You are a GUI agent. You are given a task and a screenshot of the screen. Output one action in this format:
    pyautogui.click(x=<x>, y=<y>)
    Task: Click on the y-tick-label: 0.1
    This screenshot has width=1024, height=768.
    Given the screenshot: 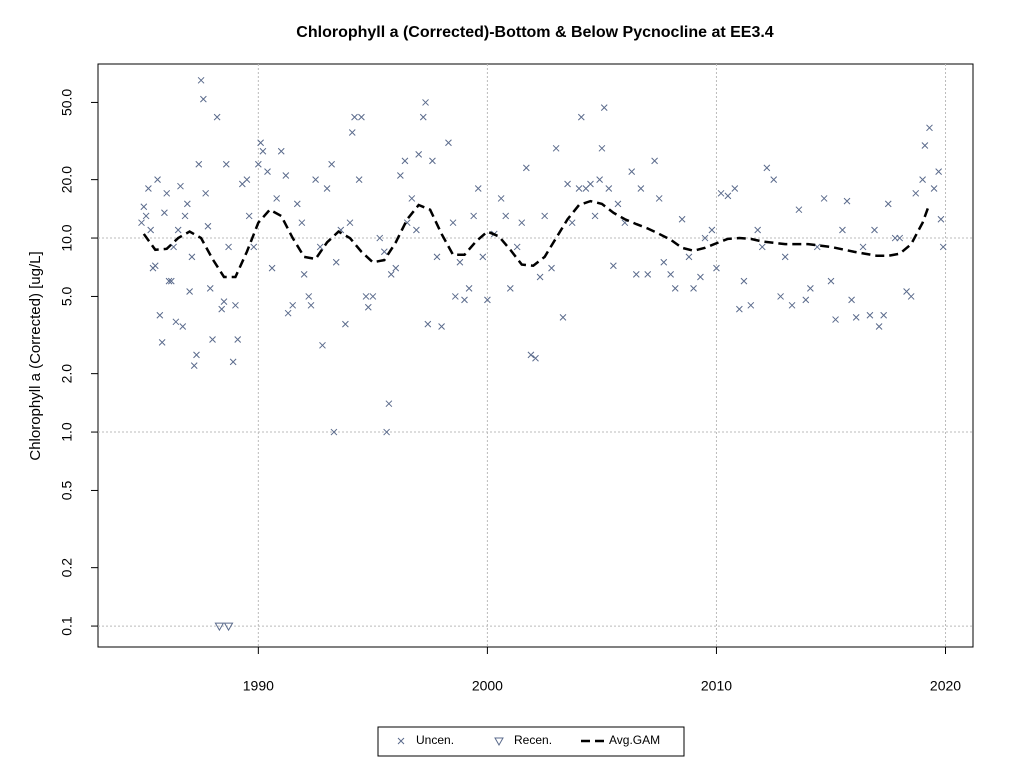 What is the action you would take?
    pyautogui.click(x=67, y=626)
    